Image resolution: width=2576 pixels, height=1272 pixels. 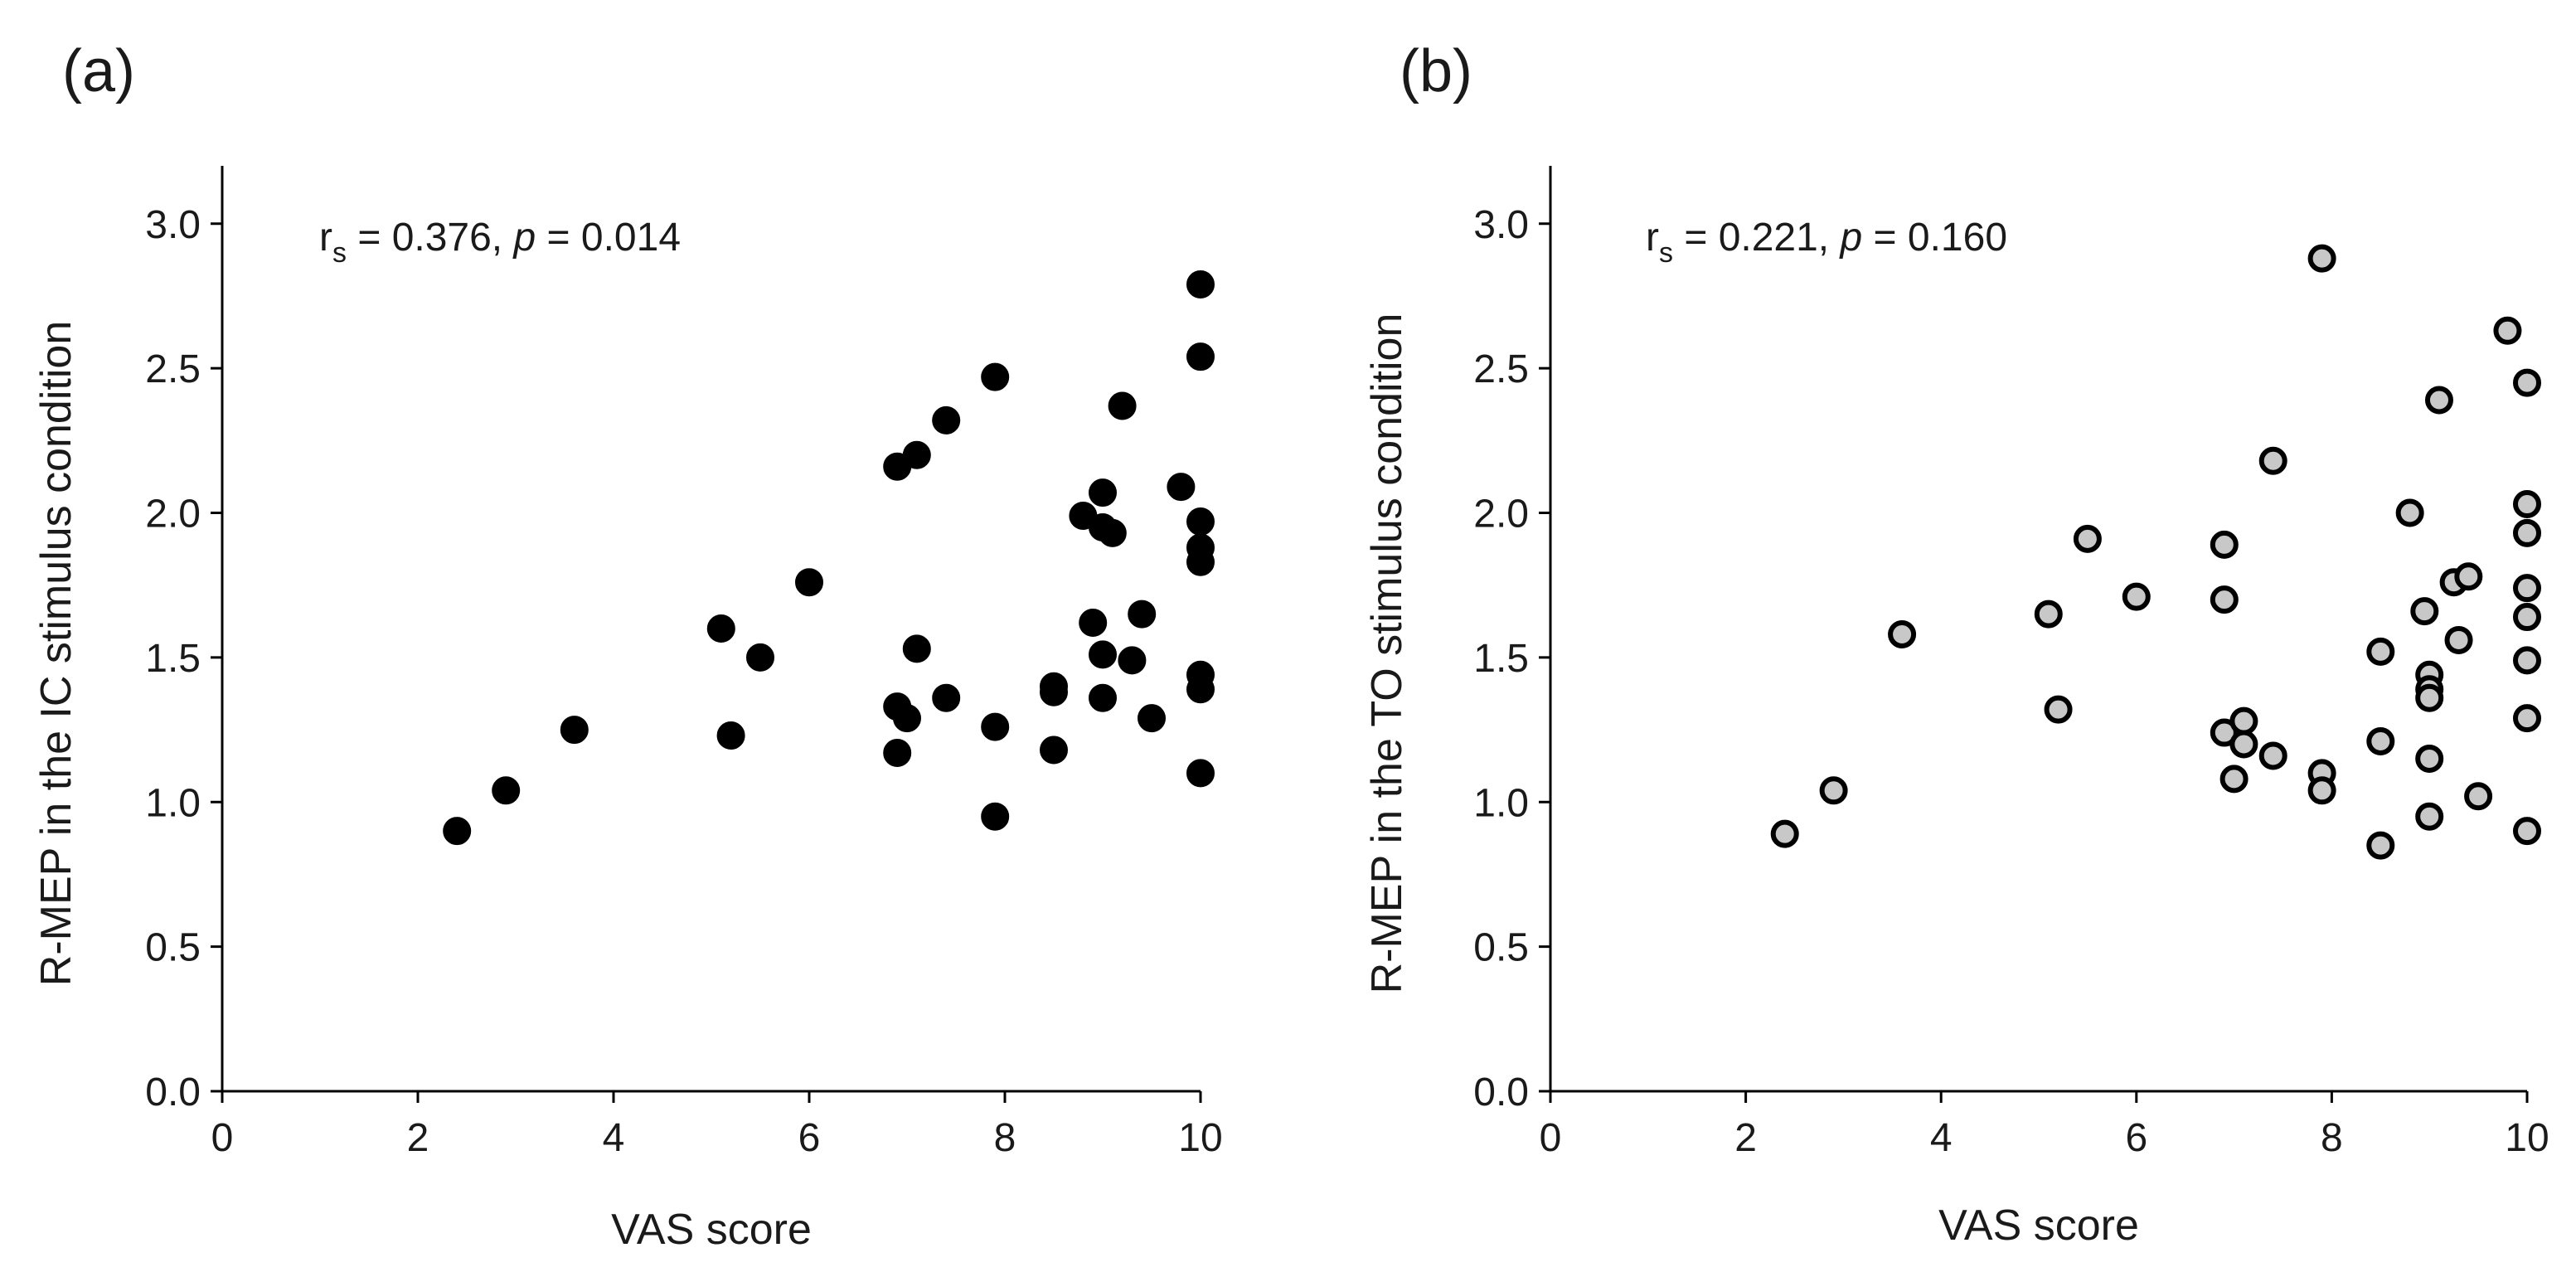 I want to click on y-tick-label-a: 2.0, so click(x=173, y=514).